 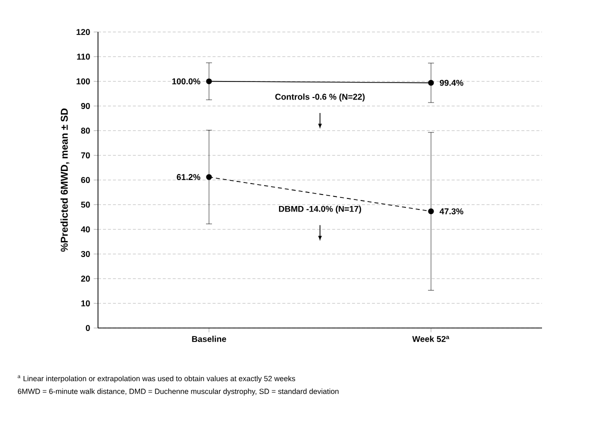 What do you see at coordinates (85, 106) in the screenshot?
I see `y-tick-label: 90` at bounding box center [85, 106].